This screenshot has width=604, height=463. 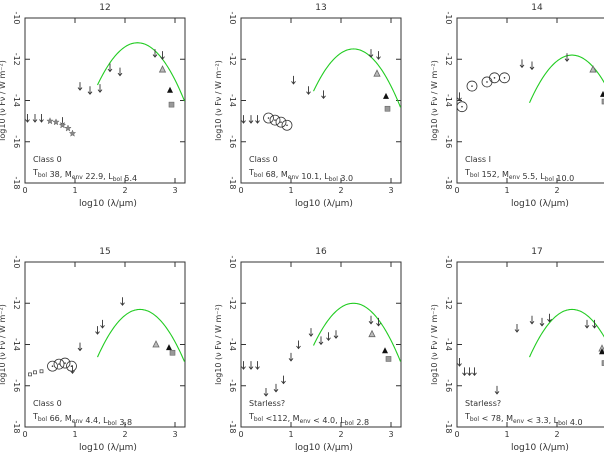 What do you see at coordinates (308, 419) in the screenshot?
I see `params-label: Tbol <112, Menv < 4.0, Lbol 2.8` at bounding box center [308, 419].